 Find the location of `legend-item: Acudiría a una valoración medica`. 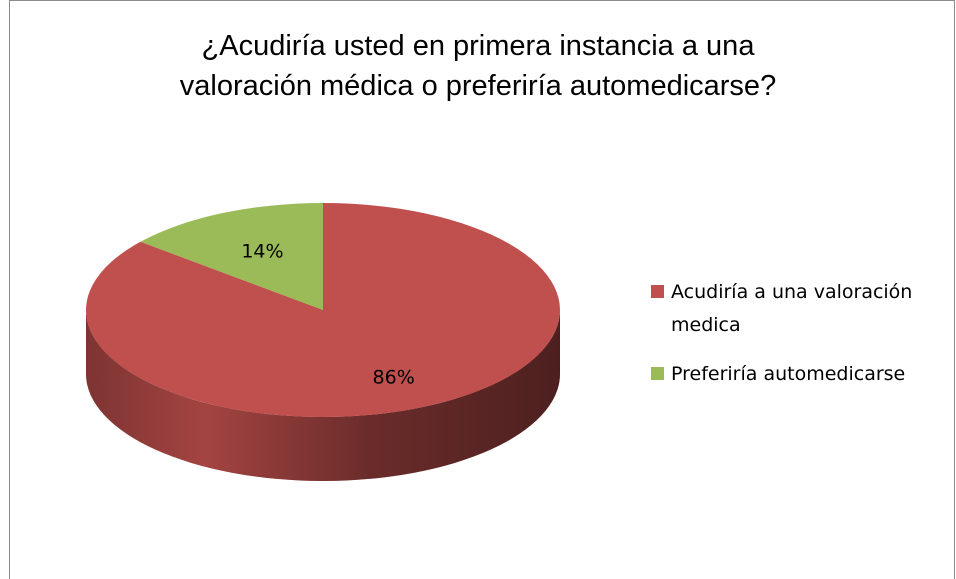

legend-item: Acudiría a una valoración medica is located at coordinates (801, 309).